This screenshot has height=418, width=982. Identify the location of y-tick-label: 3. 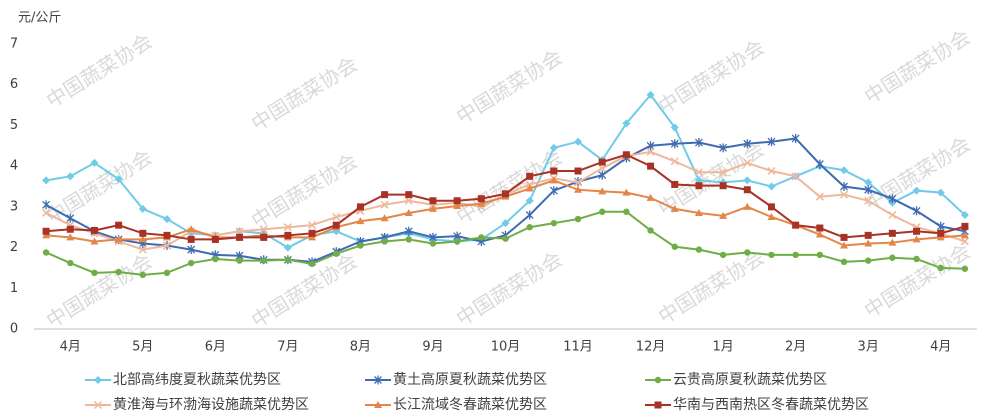
(14, 206).